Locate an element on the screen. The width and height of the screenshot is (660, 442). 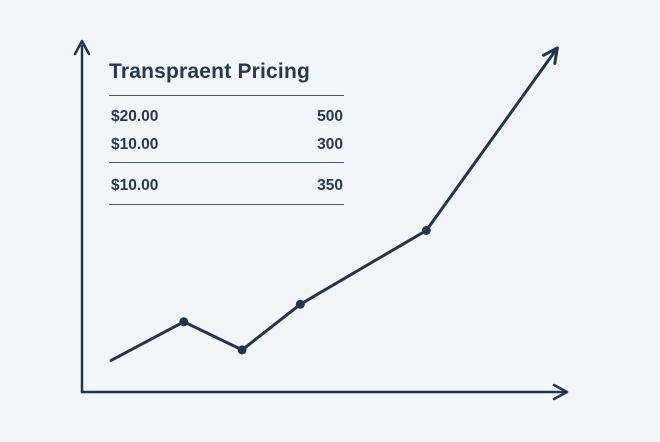
table-row: $20.00 500 is located at coordinates (226, 117).